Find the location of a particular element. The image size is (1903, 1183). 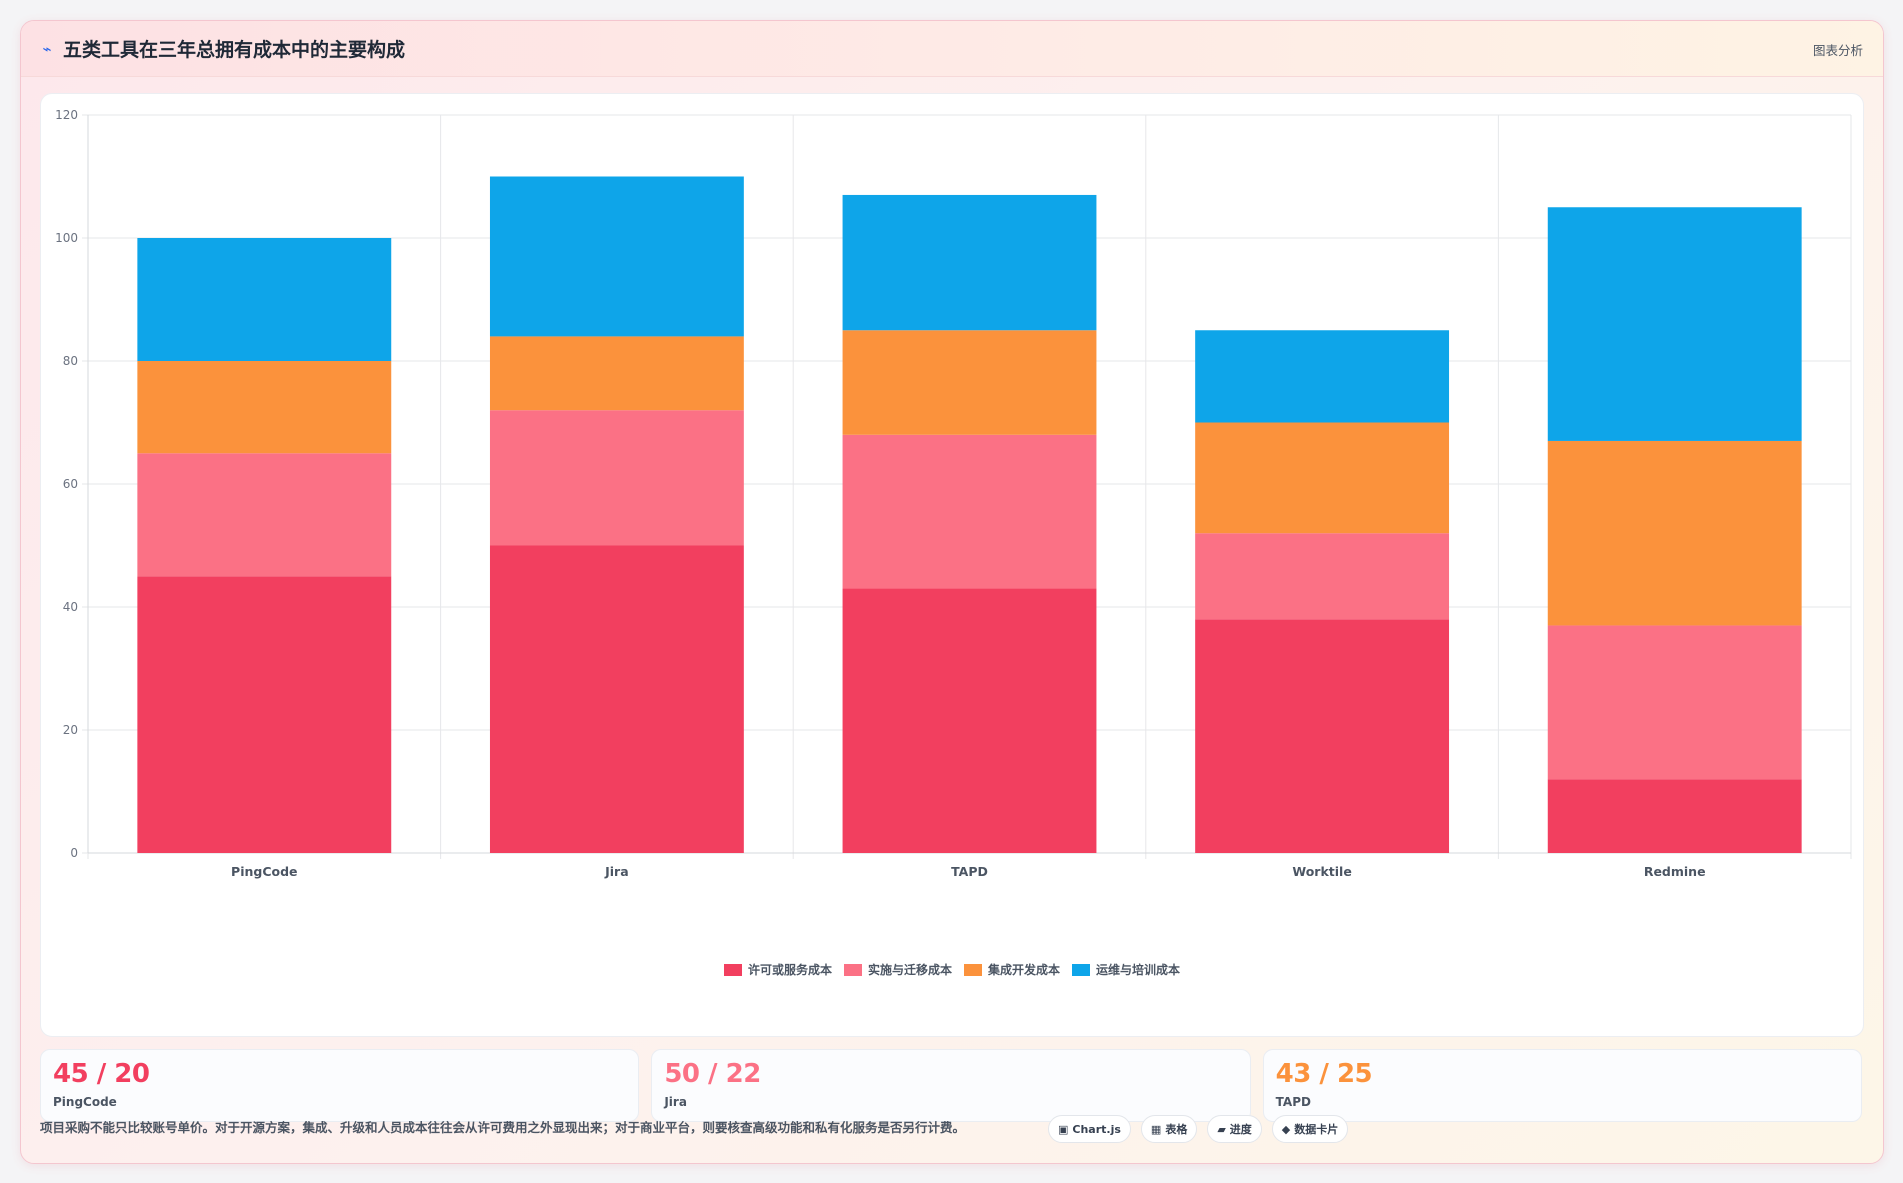

x-tick-label: Redmine is located at coordinates (1675, 871).